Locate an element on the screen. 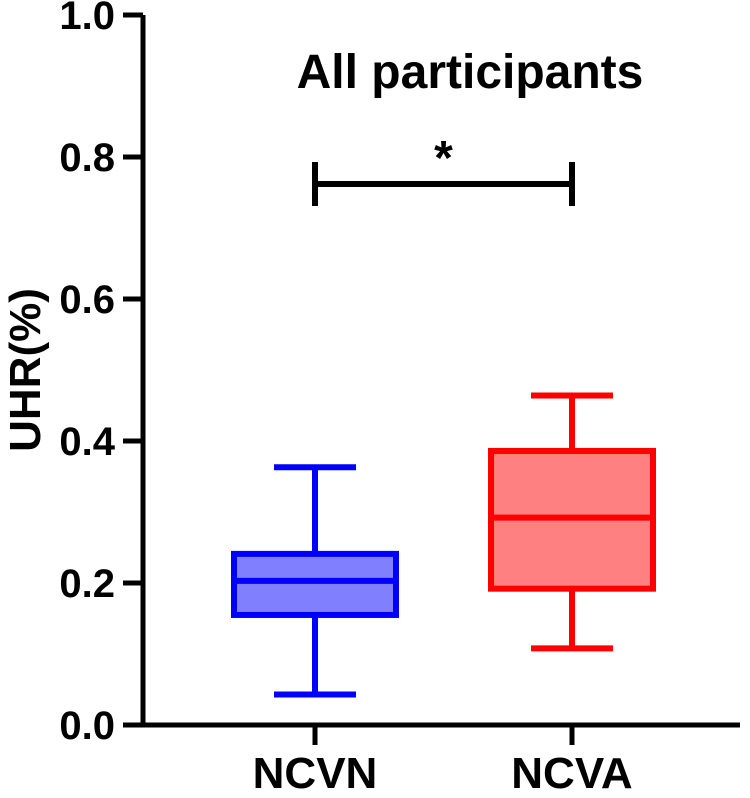 The image size is (750, 798). y-axis-label: UHR(%) is located at coordinates (25, 370).